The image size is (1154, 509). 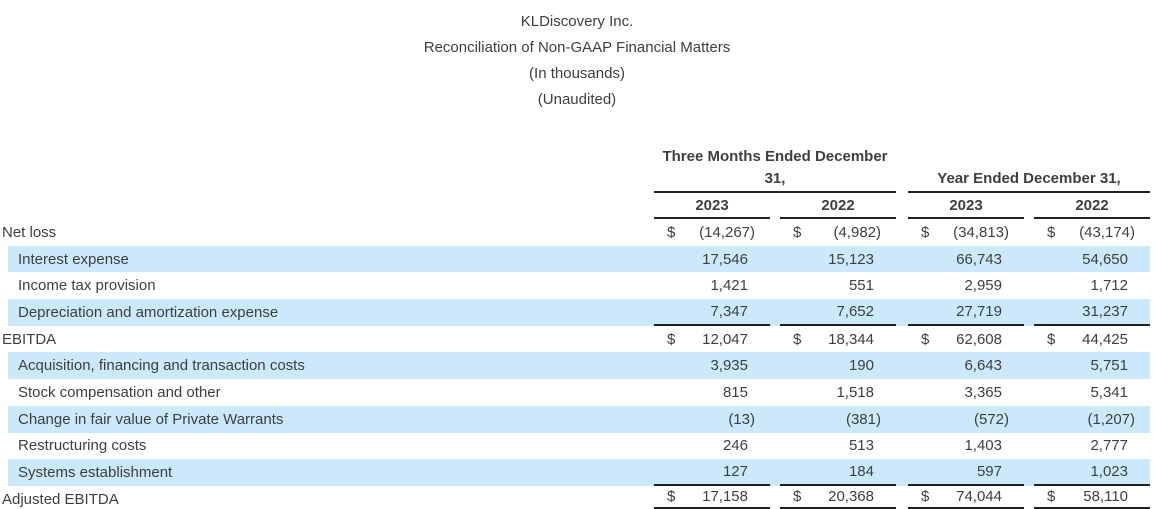 What do you see at coordinates (983, 286) in the screenshot?
I see `cell-value: 2,959` at bounding box center [983, 286].